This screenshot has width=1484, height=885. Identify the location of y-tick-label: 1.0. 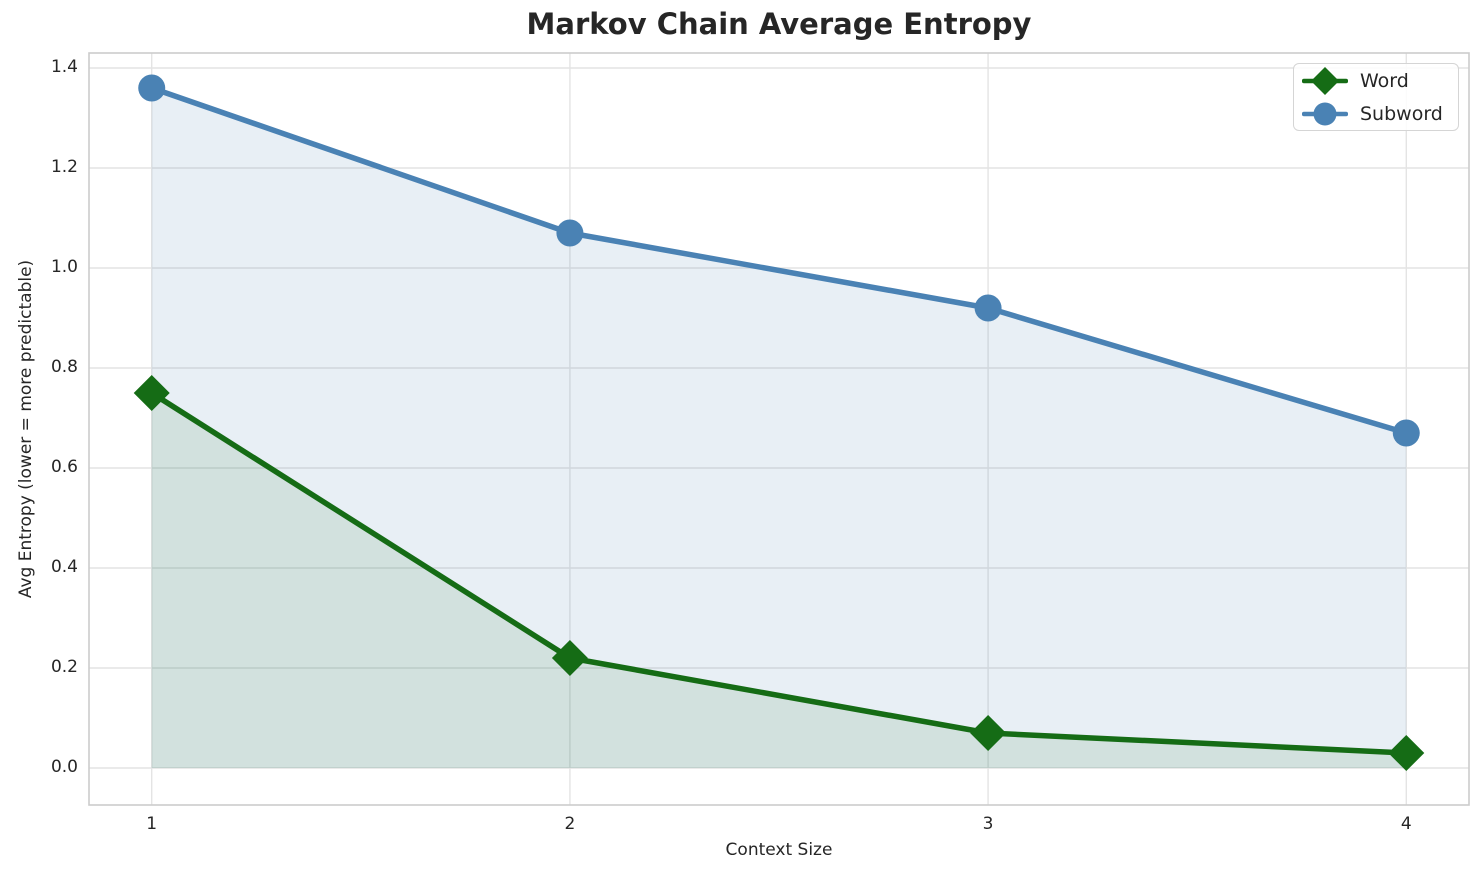
(64, 267).